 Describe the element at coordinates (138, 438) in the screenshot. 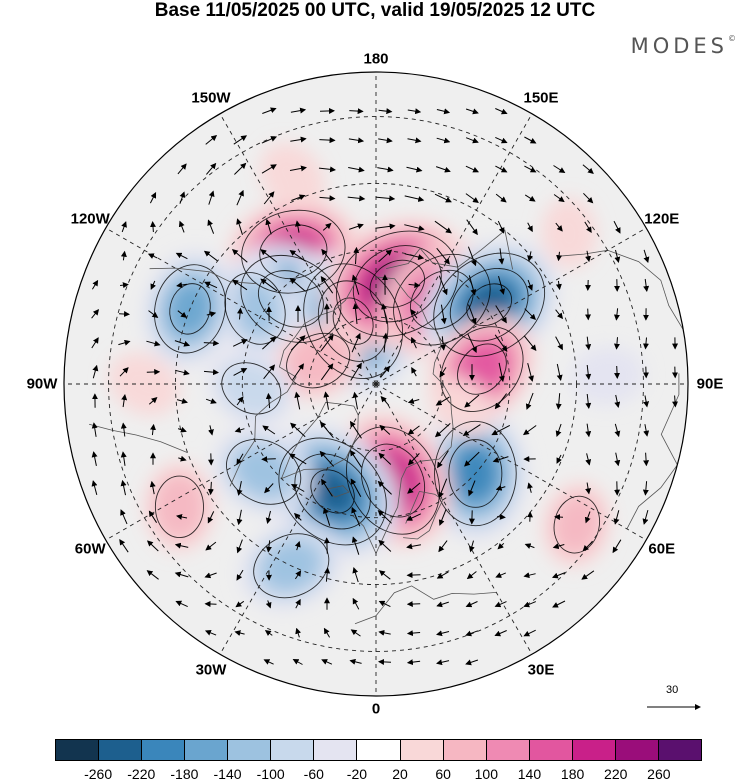

I see `coastline` at that location.